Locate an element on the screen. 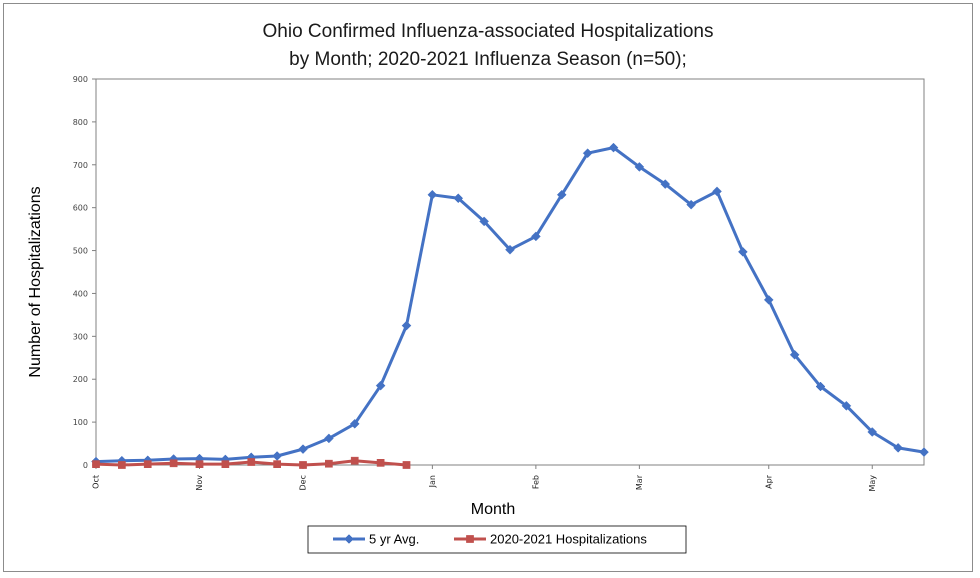 This screenshot has width=980, height=578. legend-box is located at coordinates (497, 539).